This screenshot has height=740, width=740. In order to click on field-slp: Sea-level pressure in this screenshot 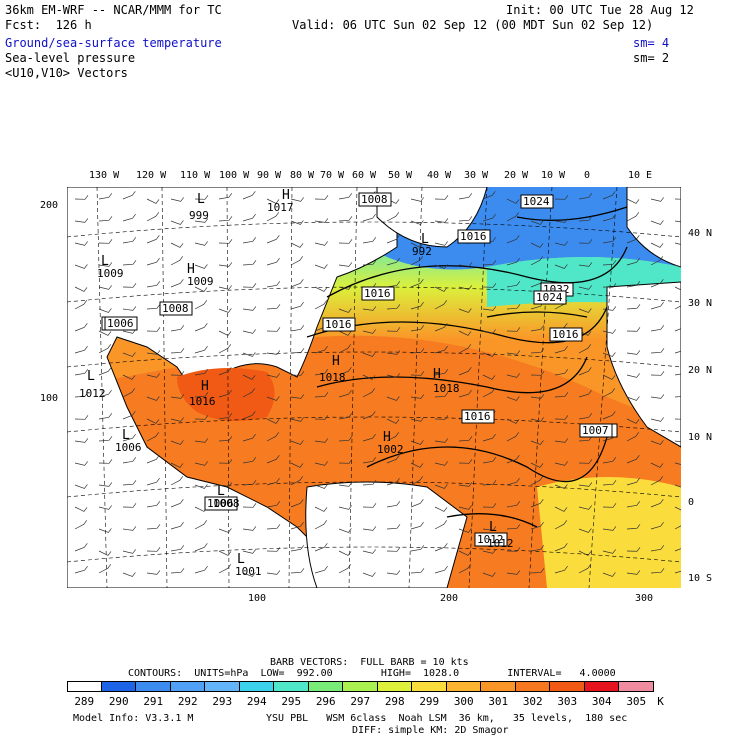, I will do `click(70, 58)`.